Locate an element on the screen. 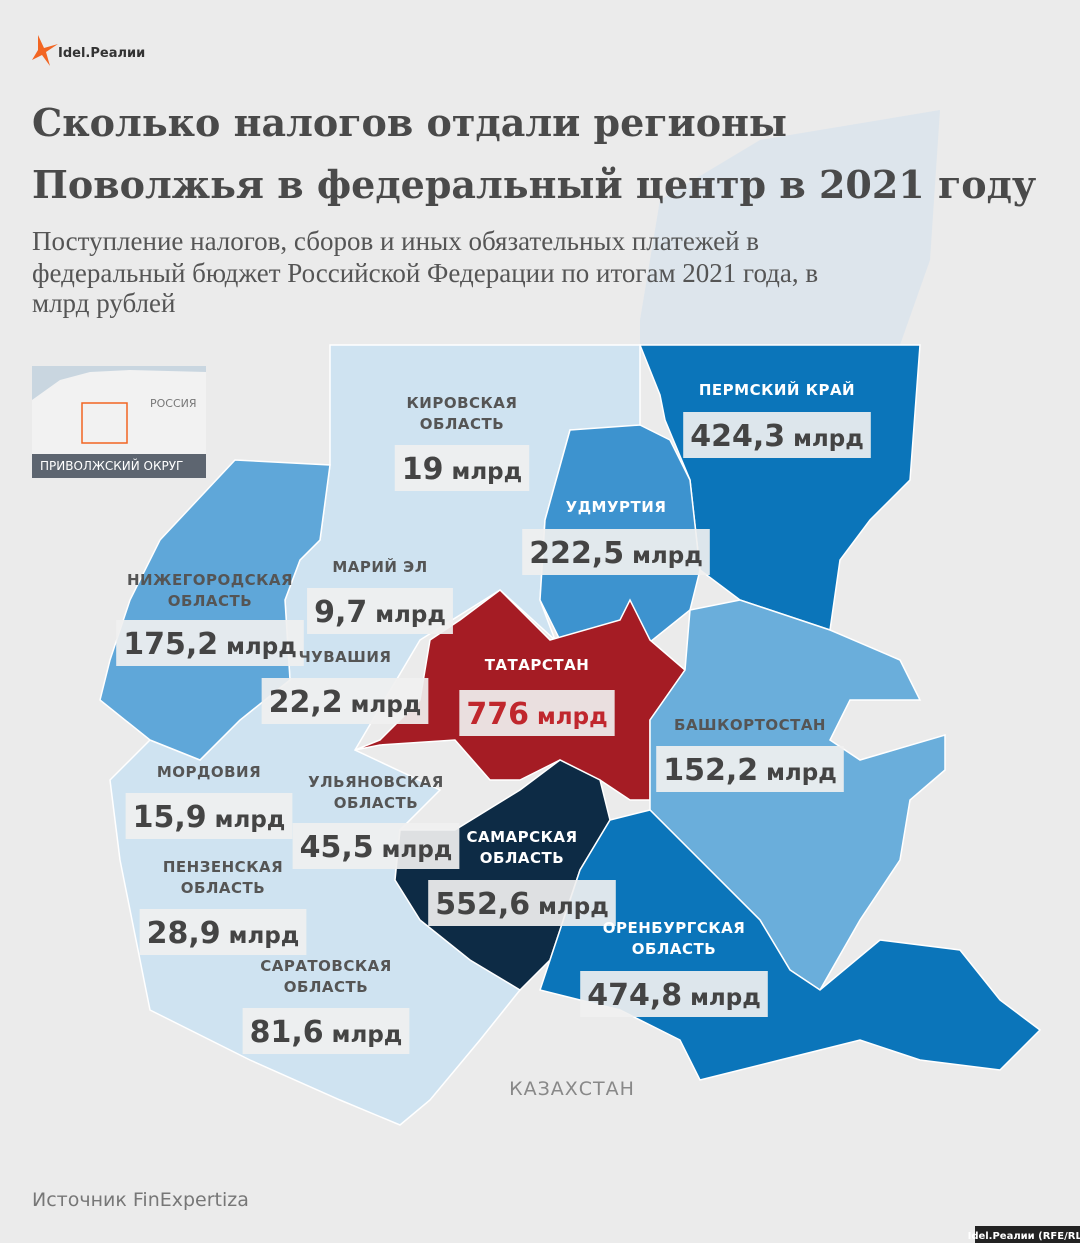  region-value: 424,3 is located at coordinates (737, 436).